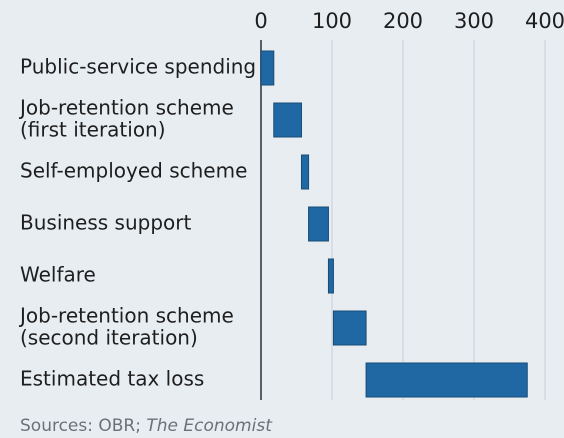 Image resolution: width=564 pixels, height=438 pixels. I want to click on source-prefix: Sources: OBR;, so click(80, 426).